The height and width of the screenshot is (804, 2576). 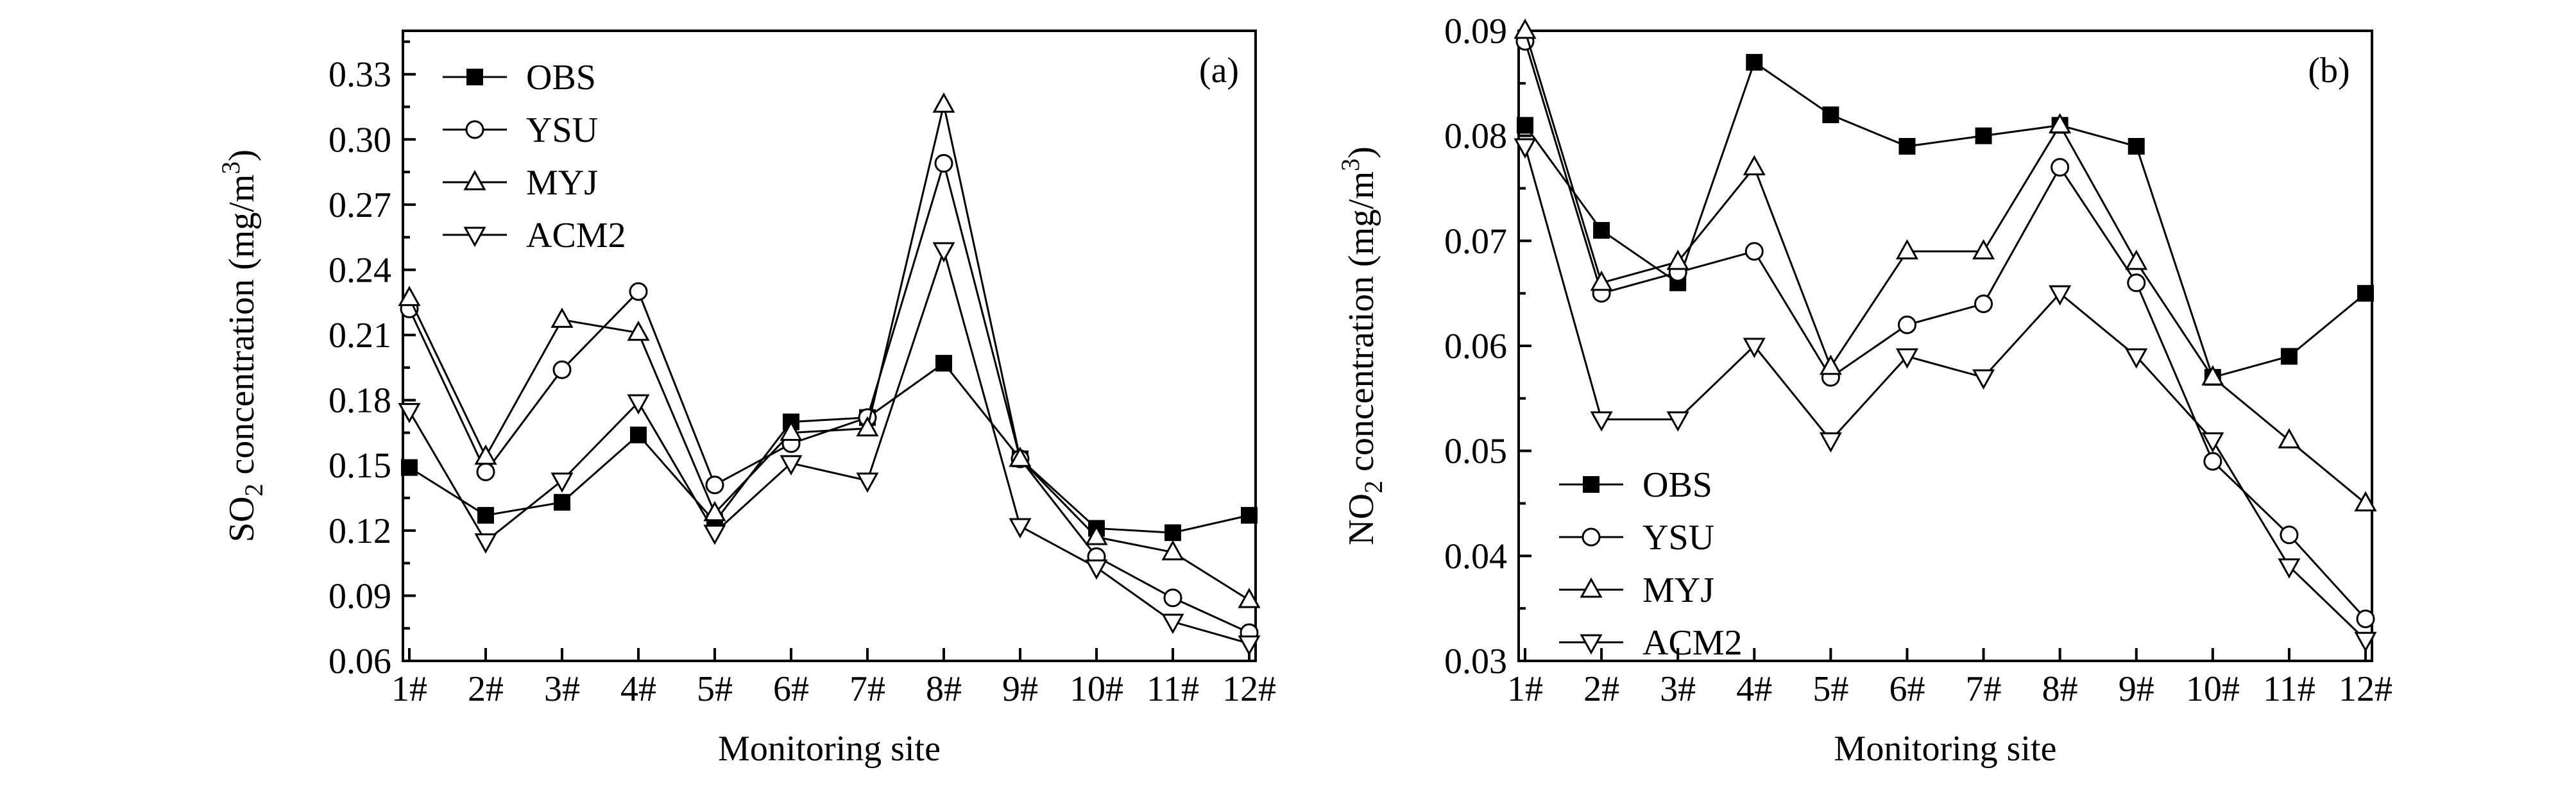 I want to click on y-tick-label: 0.18, so click(x=359, y=401).